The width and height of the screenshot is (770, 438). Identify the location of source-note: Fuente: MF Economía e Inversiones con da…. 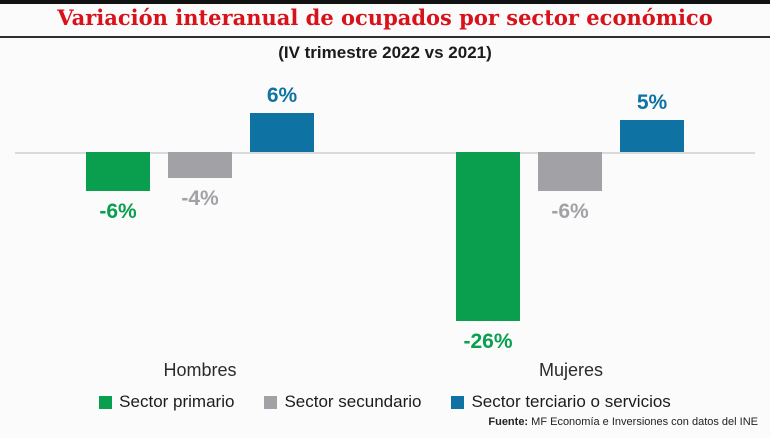
(623, 422).